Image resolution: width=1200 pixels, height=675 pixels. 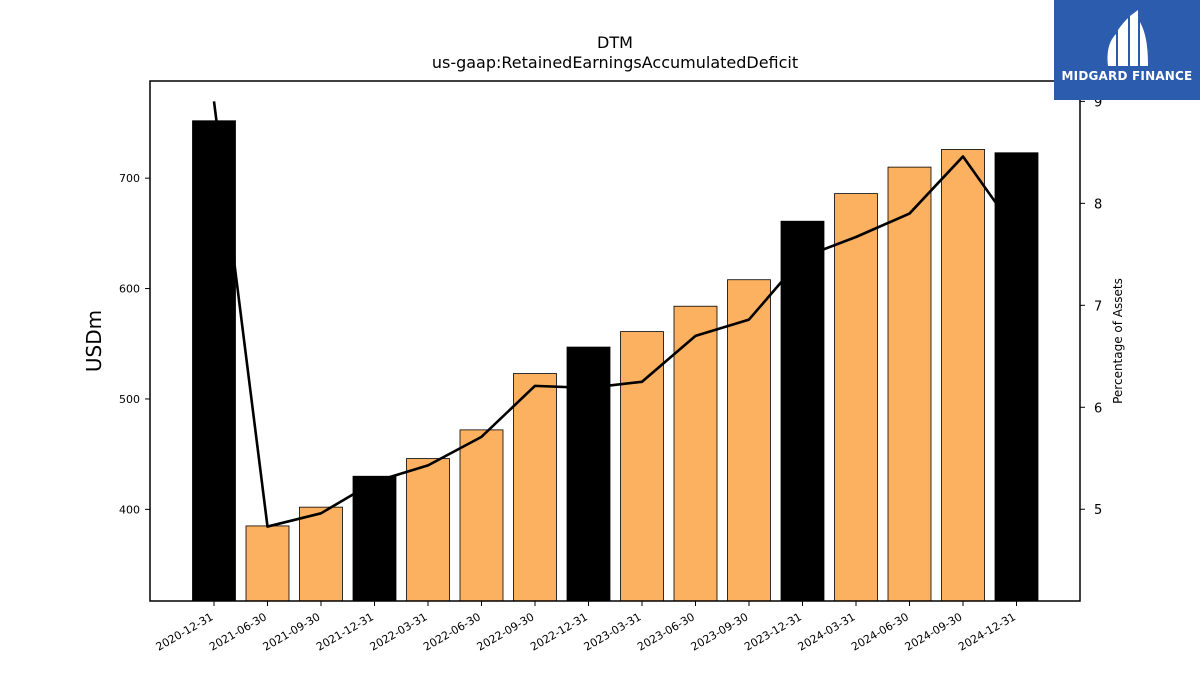 I want to click on x-tick-label: 2021-06-30, so click(x=238, y=631).